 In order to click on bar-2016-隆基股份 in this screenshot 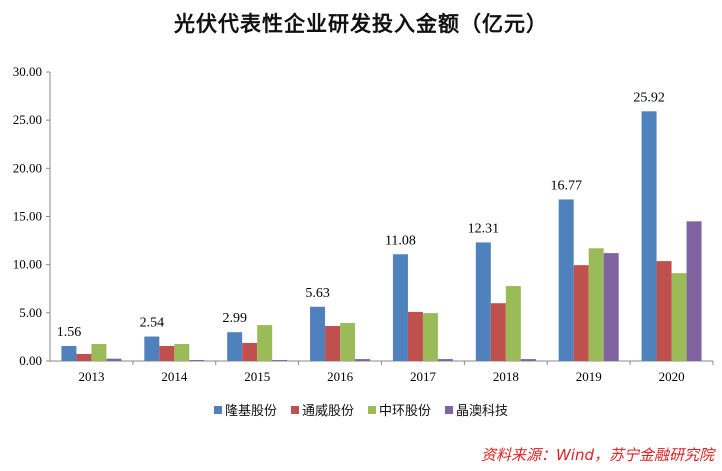, I will do `click(318, 333)`.